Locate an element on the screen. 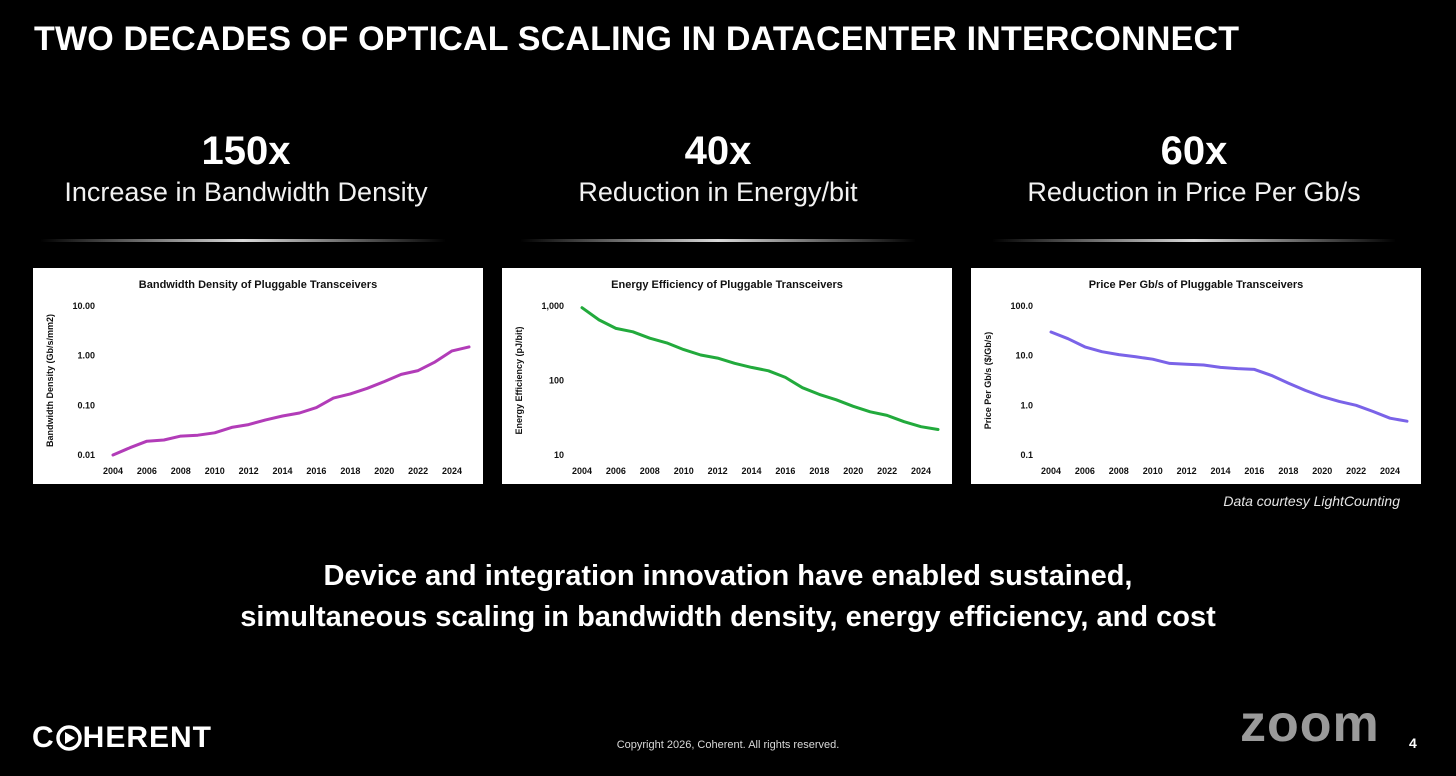  divider-energy is located at coordinates (718, 240).